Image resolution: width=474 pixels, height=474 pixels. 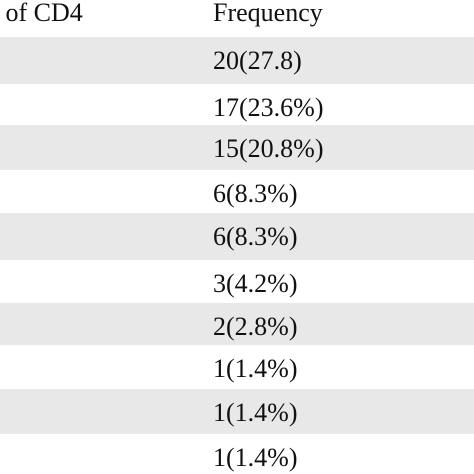 I want to click on table-row: 1 6(8.3%), so click(x=237, y=193).